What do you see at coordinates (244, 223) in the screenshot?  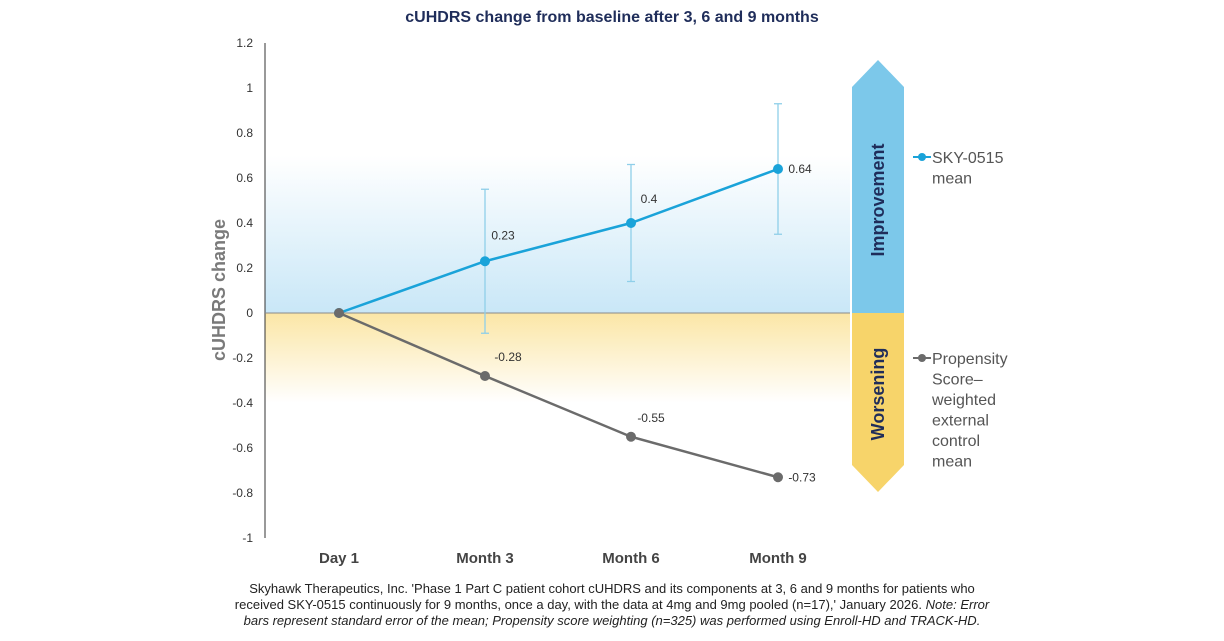 I see `y-tick-label: 0.4` at bounding box center [244, 223].